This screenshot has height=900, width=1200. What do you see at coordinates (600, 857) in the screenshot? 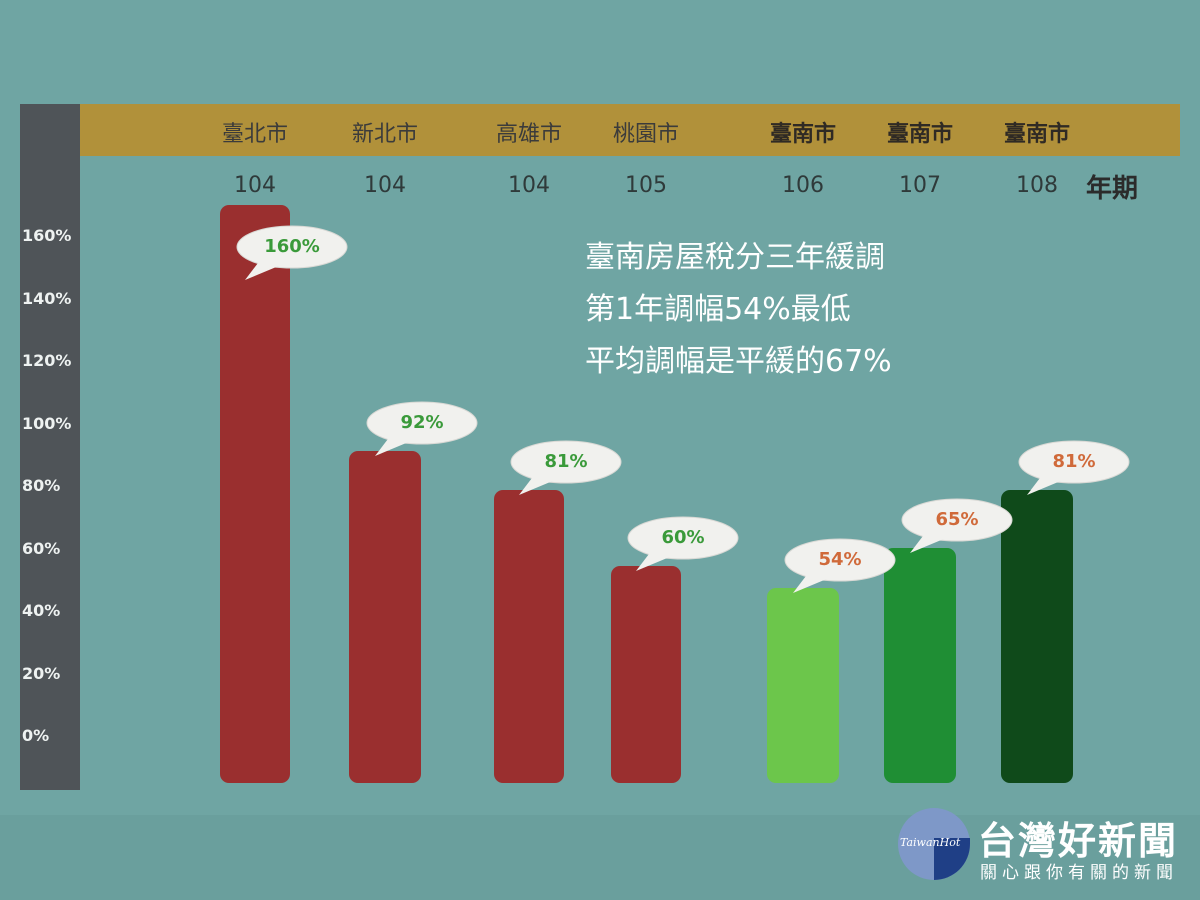
I see `bottom-band` at bounding box center [600, 857].